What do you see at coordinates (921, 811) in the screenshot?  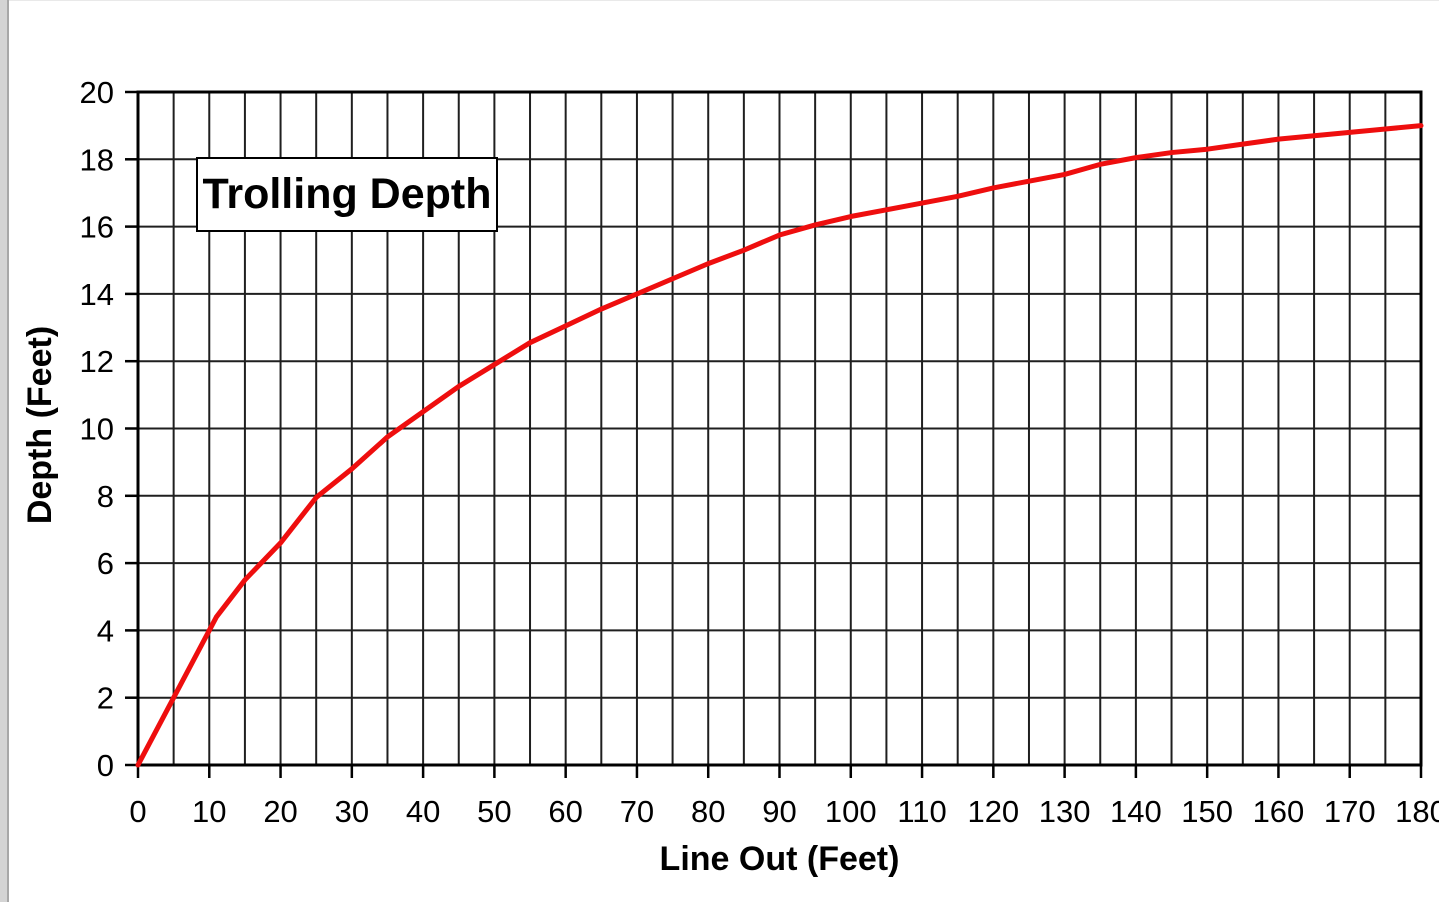 I see `x-tick-label: 110` at bounding box center [921, 811].